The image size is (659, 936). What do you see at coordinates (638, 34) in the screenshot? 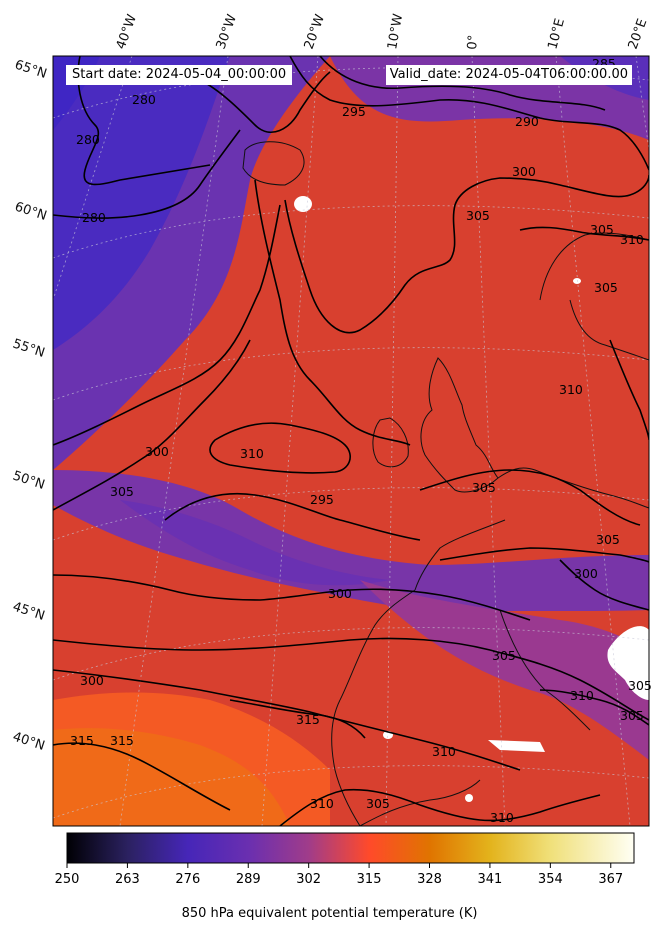
I see `lon-label: 20°E` at bounding box center [638, 34].